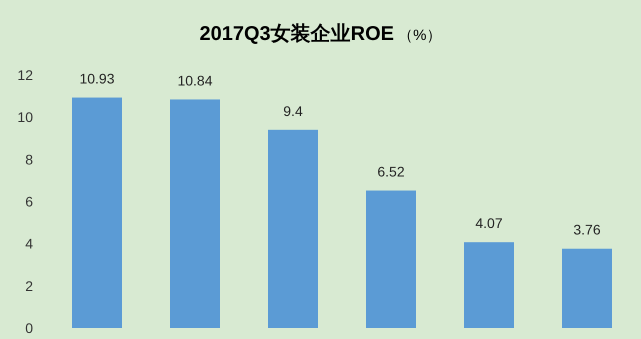  What do you see at coordinates (489, 223) in the screenshot?
I see `data-label: 4.07` at bounding box center [489, 223].